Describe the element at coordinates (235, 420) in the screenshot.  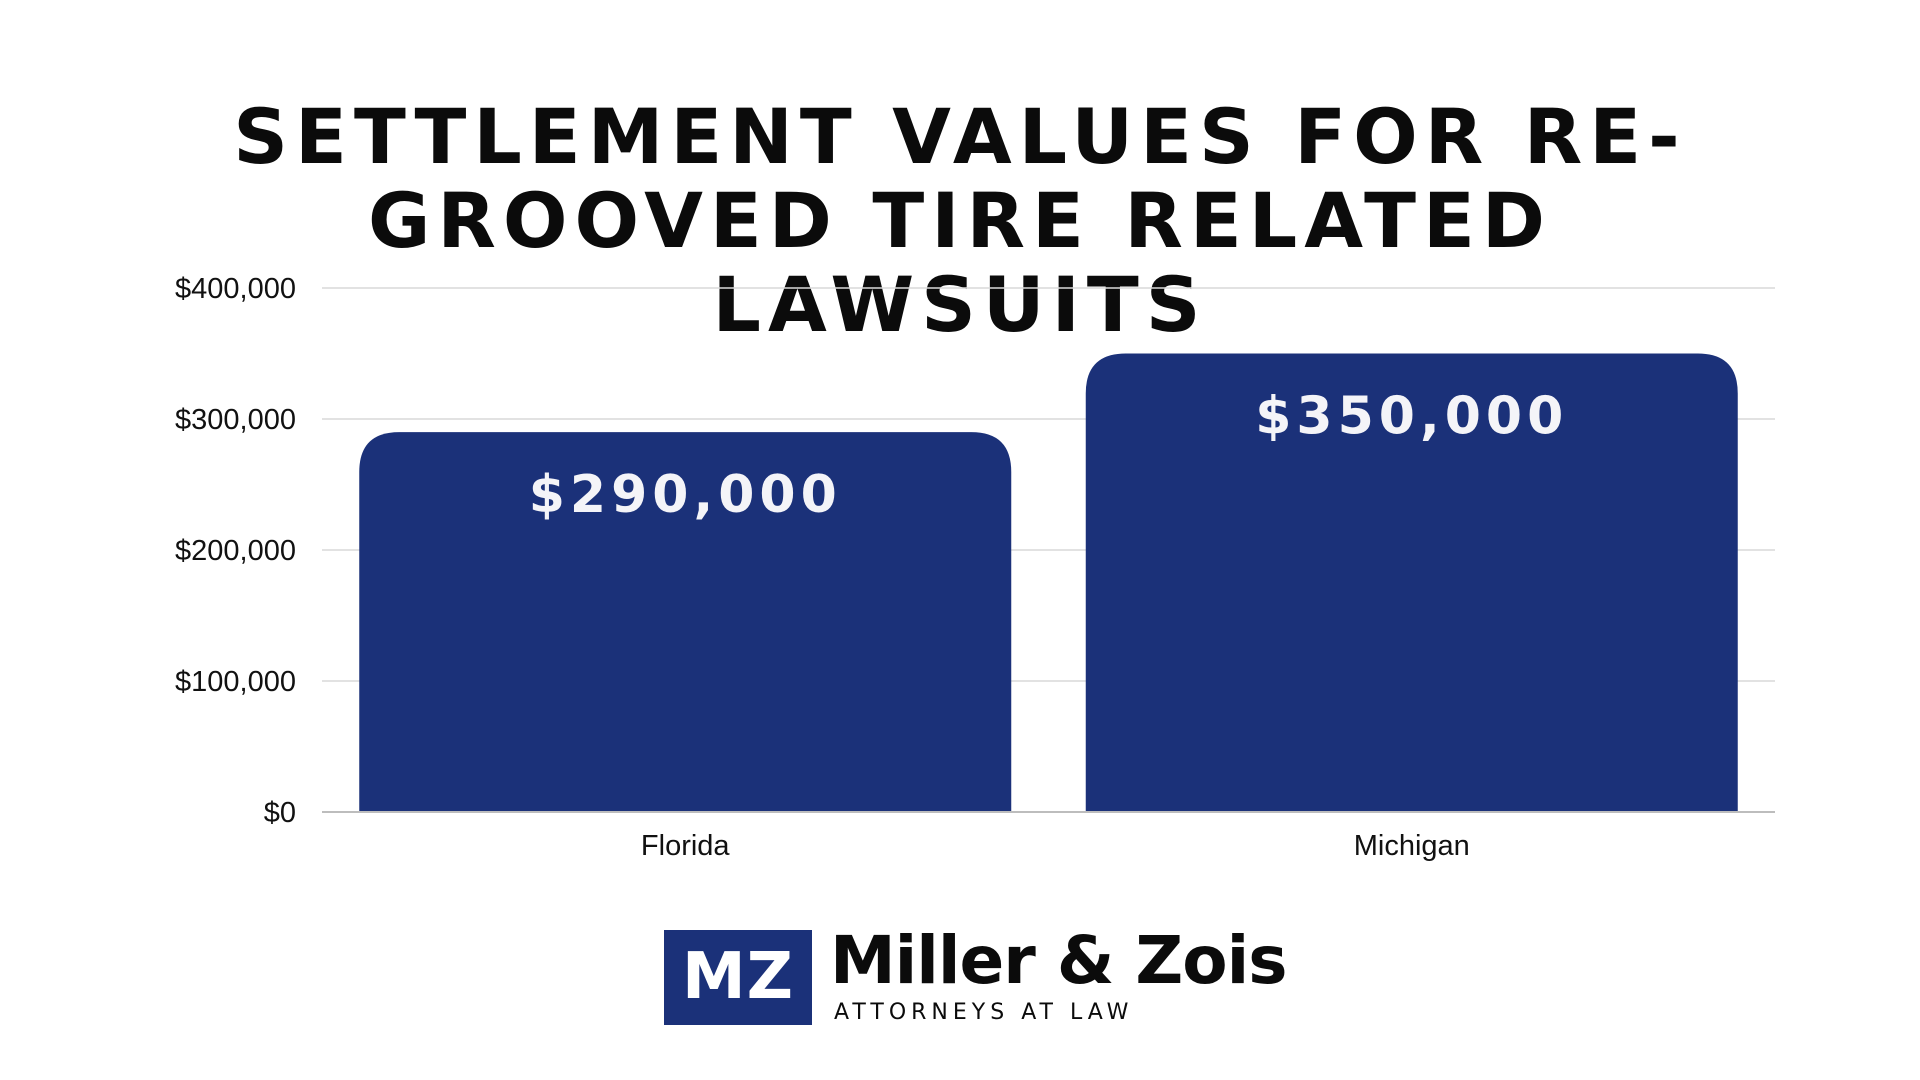
I see `y-tick-label: $300,000` at that location.